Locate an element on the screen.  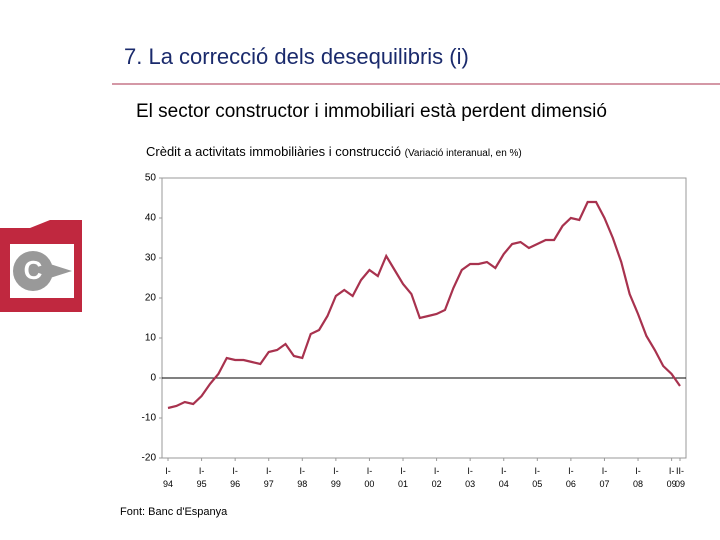
x-tick-label: I- 07 is located at coordinates (604, 477).